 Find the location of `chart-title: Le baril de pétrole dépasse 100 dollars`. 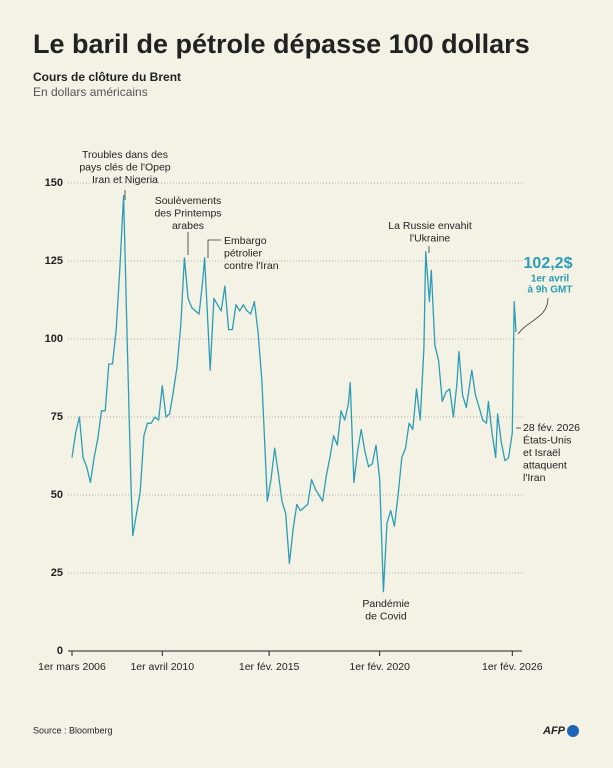

chart-title: Le baril de pétrole dépasse 100 dollars is located at coordinates (281, 44).